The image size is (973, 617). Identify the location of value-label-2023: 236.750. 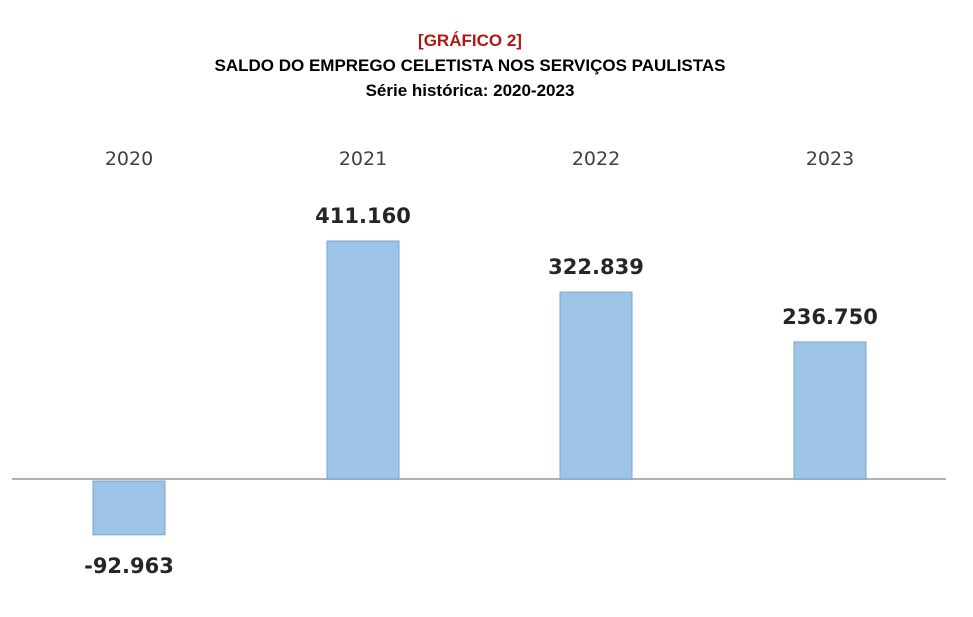
(830, 317).